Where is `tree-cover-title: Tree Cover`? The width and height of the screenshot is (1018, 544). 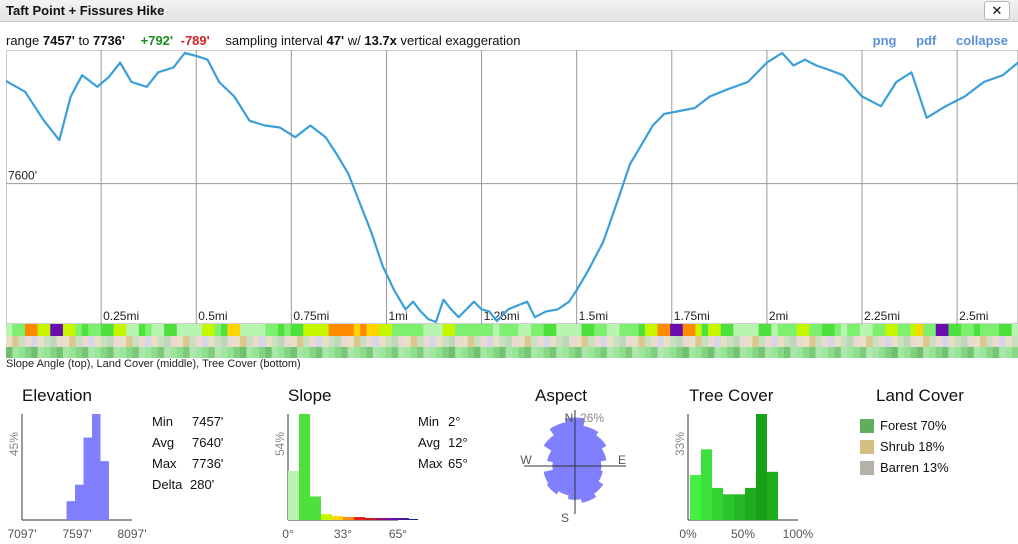
tree-cover-title: Tree Cover is located at coordinates (731, 395).